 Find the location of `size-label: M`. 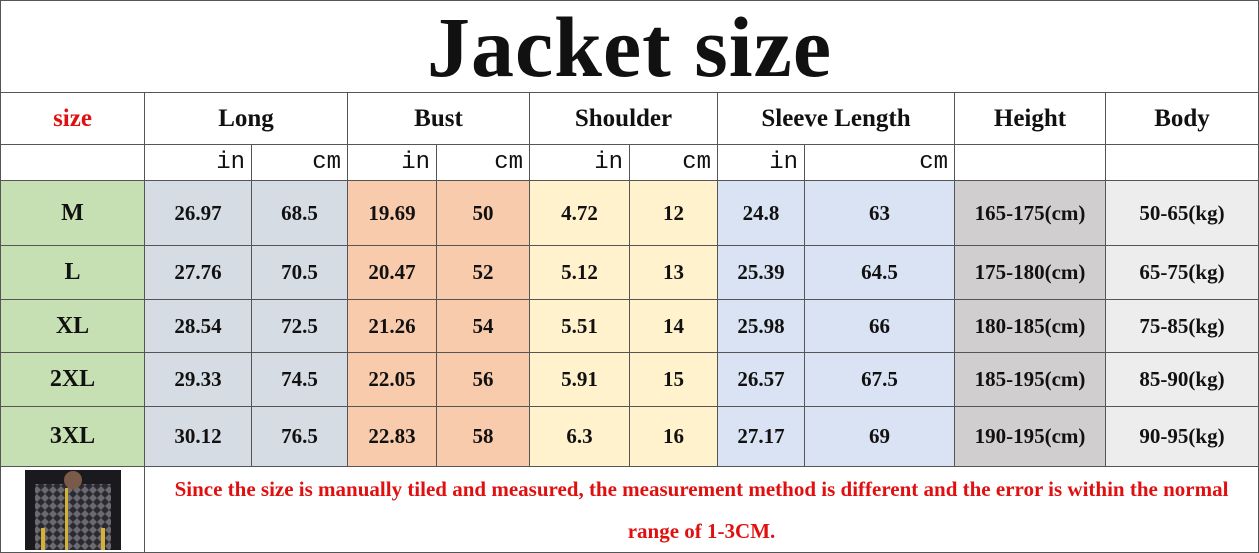

size-label: M is located at coordinates (72, 213).